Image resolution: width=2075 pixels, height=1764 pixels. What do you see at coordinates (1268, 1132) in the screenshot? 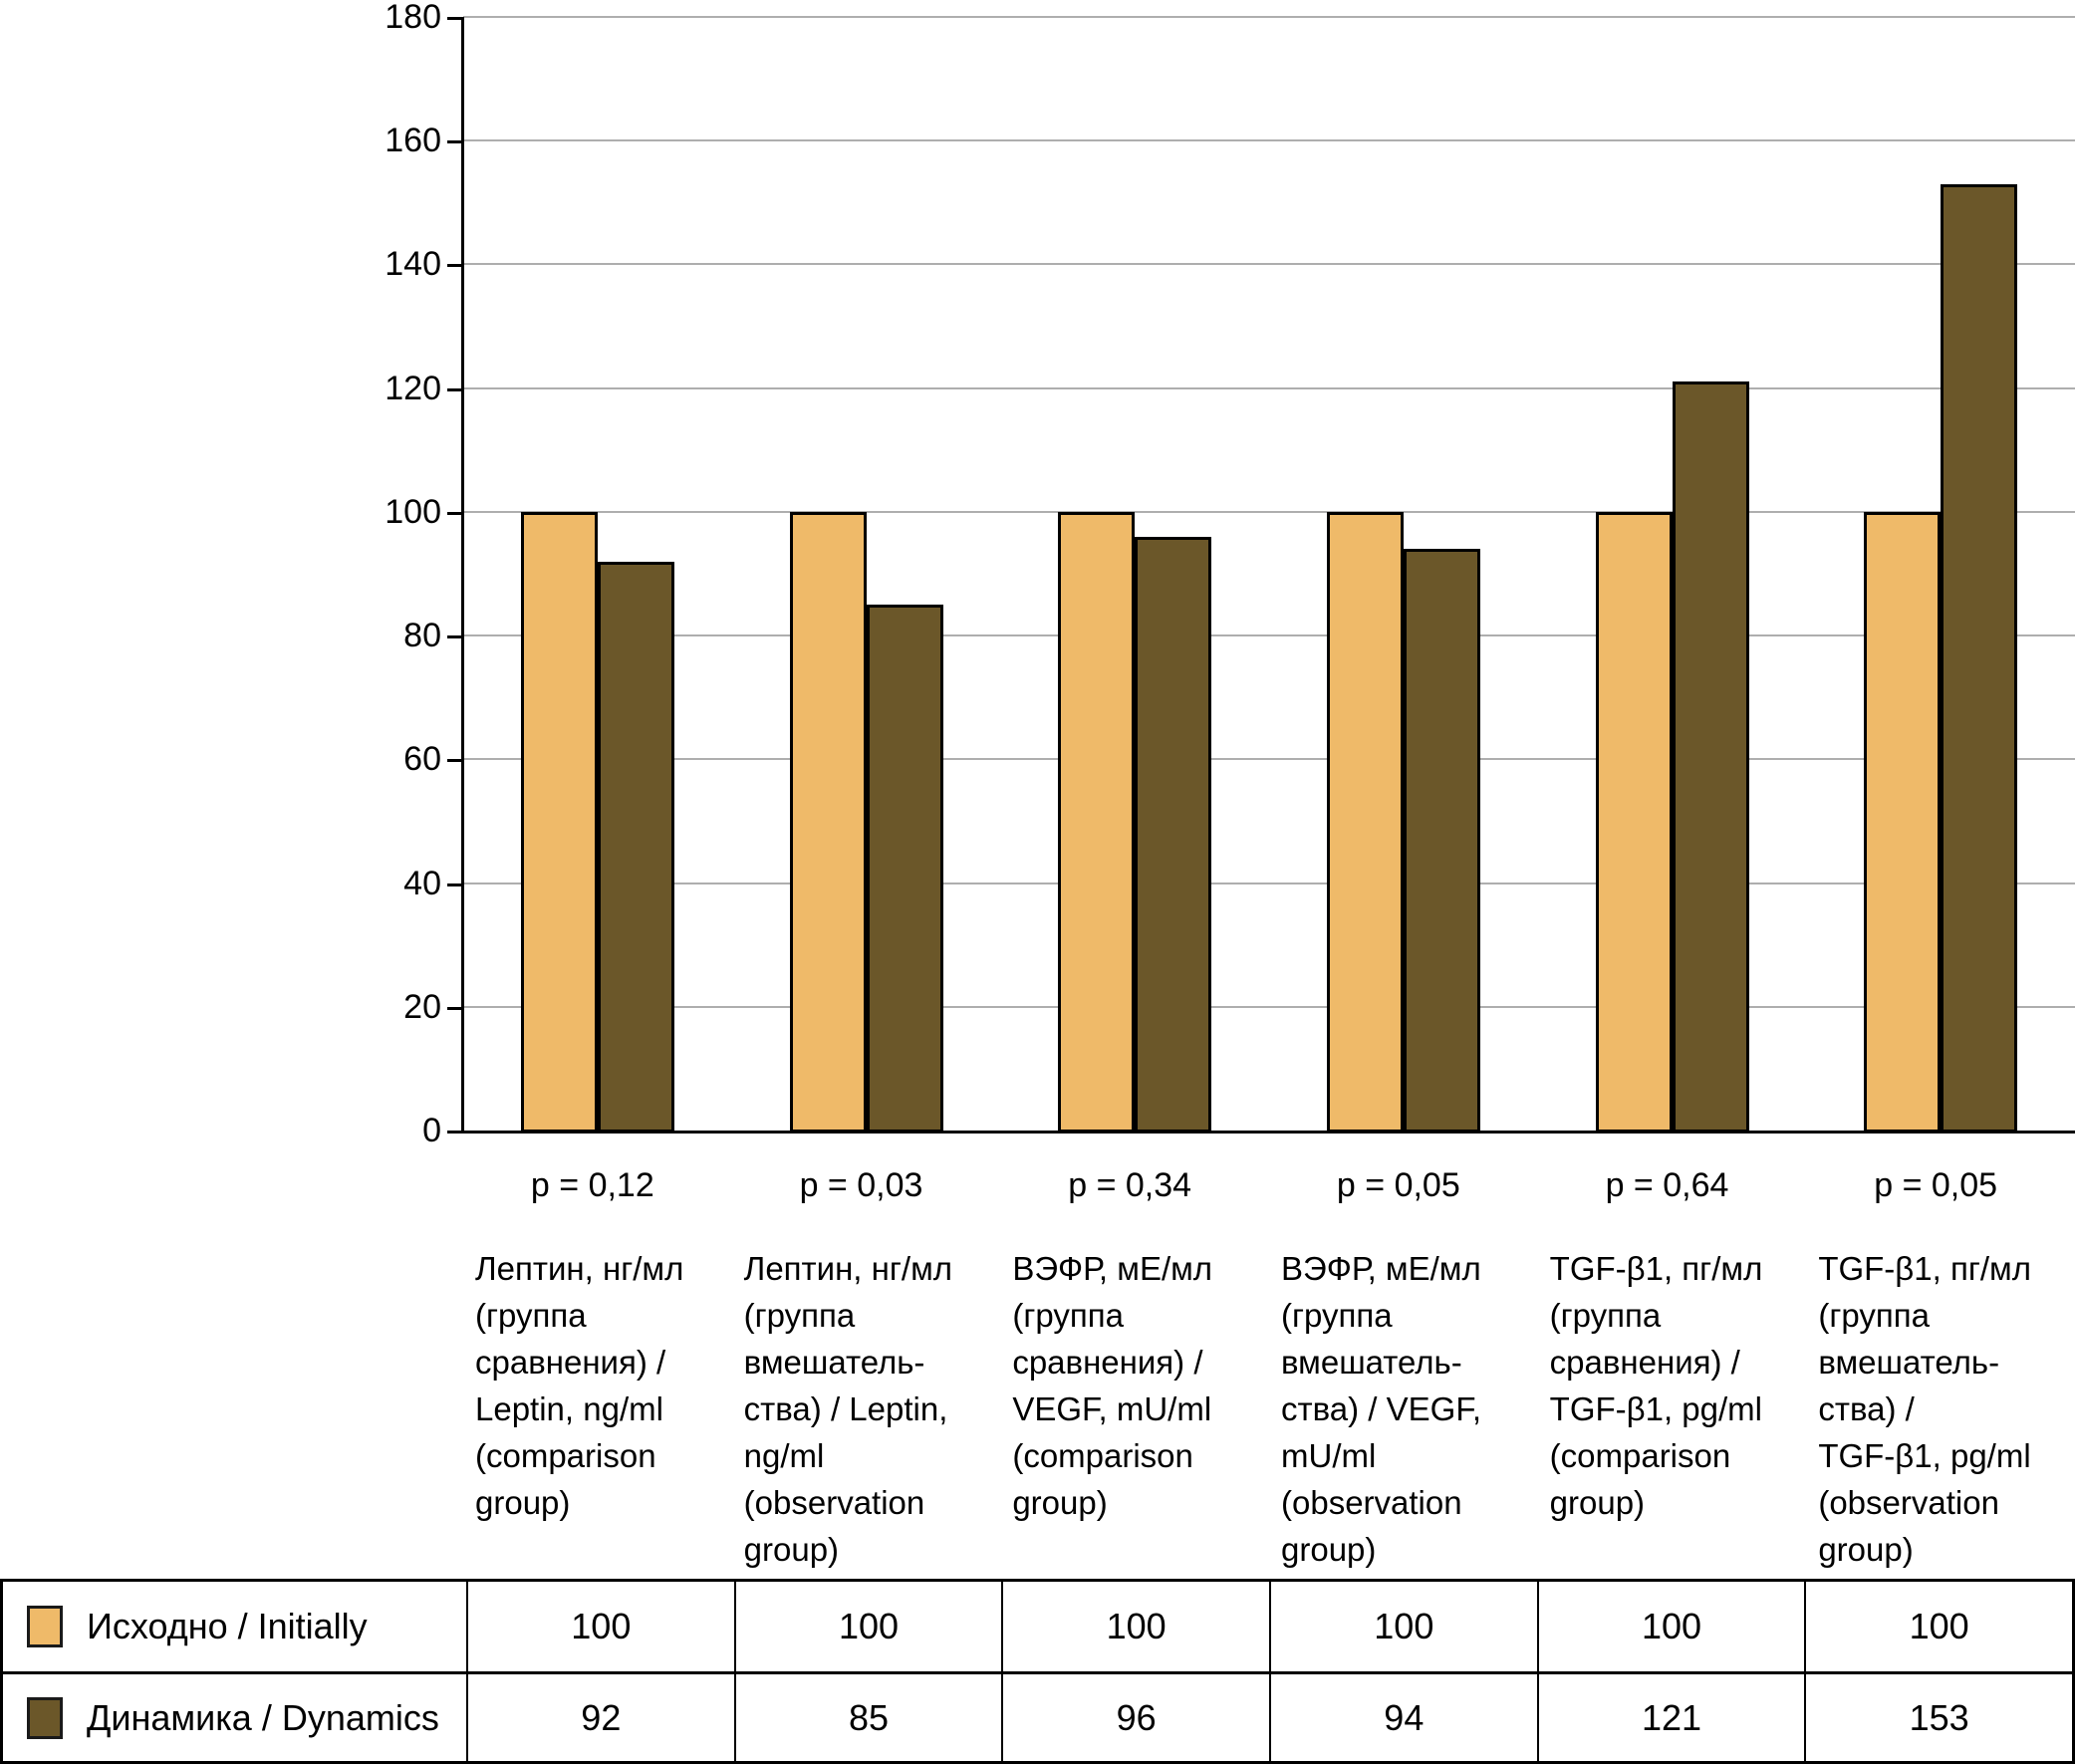
I see `x-axis` at bounding box center [1268, 1132].